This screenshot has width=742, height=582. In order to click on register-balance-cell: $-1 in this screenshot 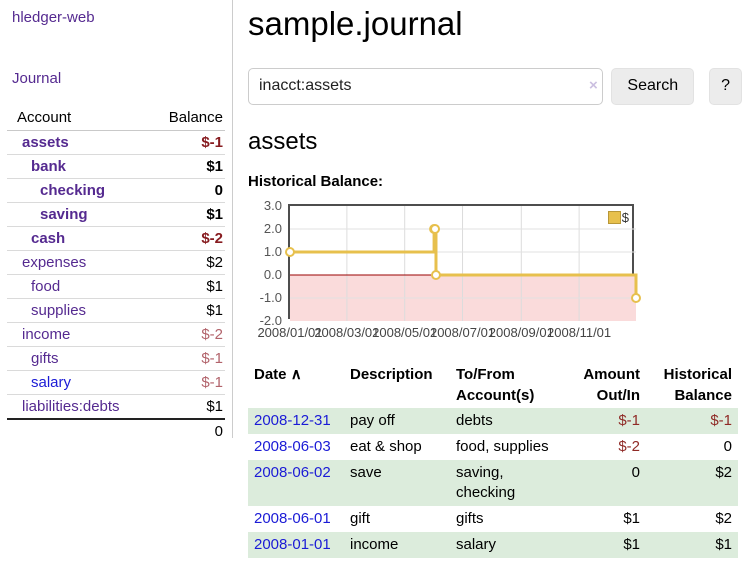, I will do `click(721, 420)`.